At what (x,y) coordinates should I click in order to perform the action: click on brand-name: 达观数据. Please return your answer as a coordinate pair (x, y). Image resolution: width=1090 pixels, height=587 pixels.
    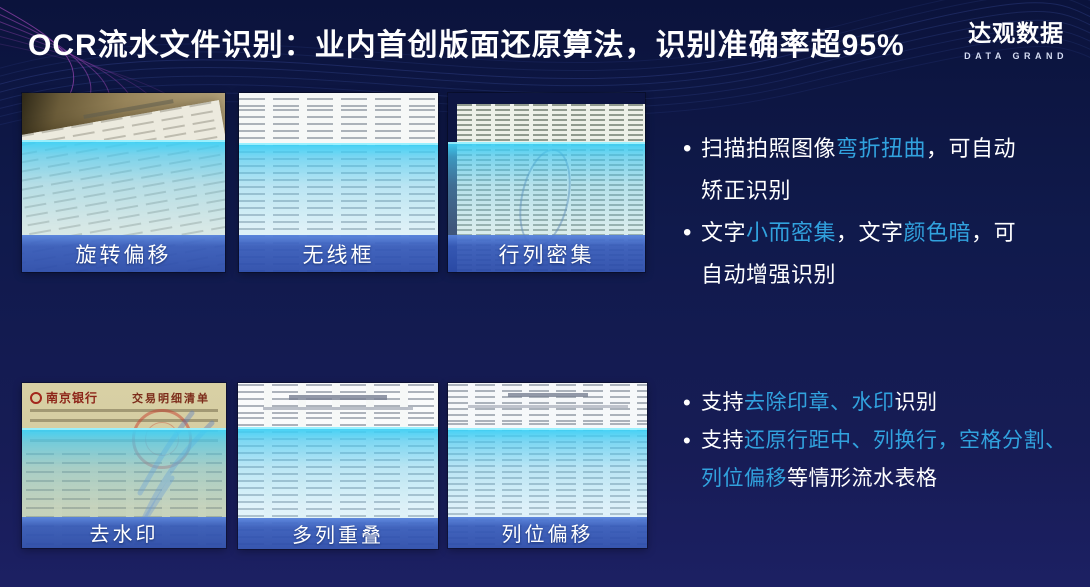
    Looking at the image, I should click on (1016, 33).